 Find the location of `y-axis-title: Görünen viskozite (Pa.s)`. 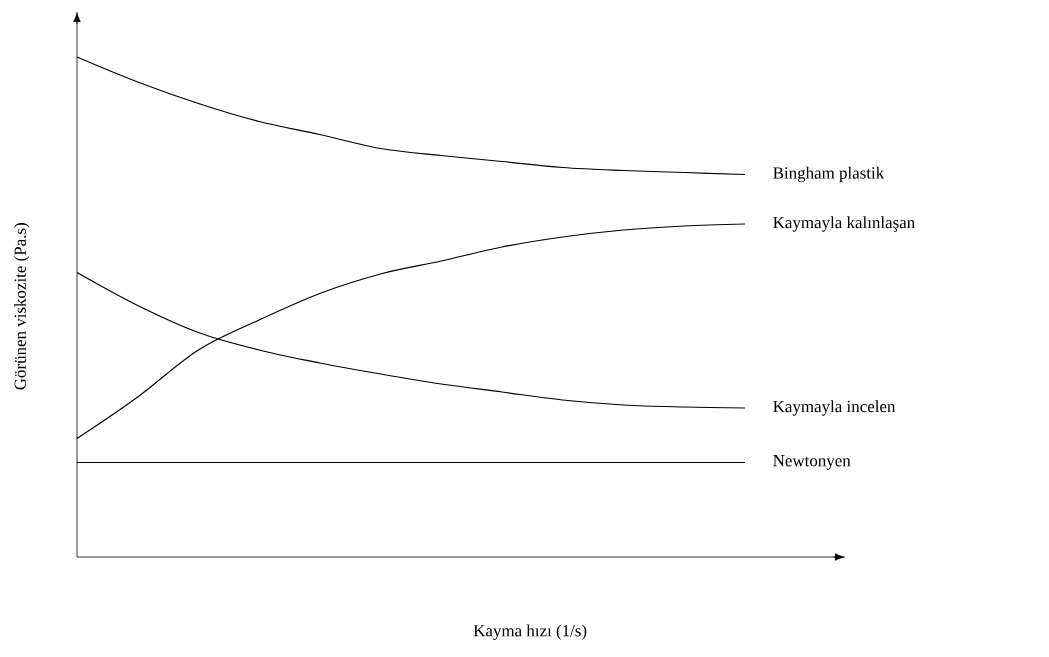

y-axis-title: Görünen viskozite (Pa.s) is located at coordinates (22, 306).